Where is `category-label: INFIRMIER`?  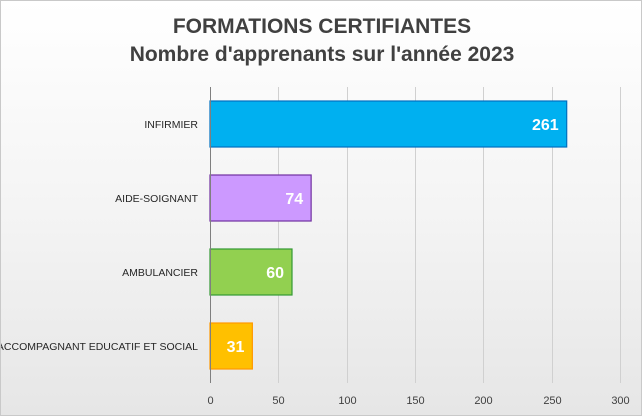 category-label: INFIRMIER is located at coordinates (171, 125).